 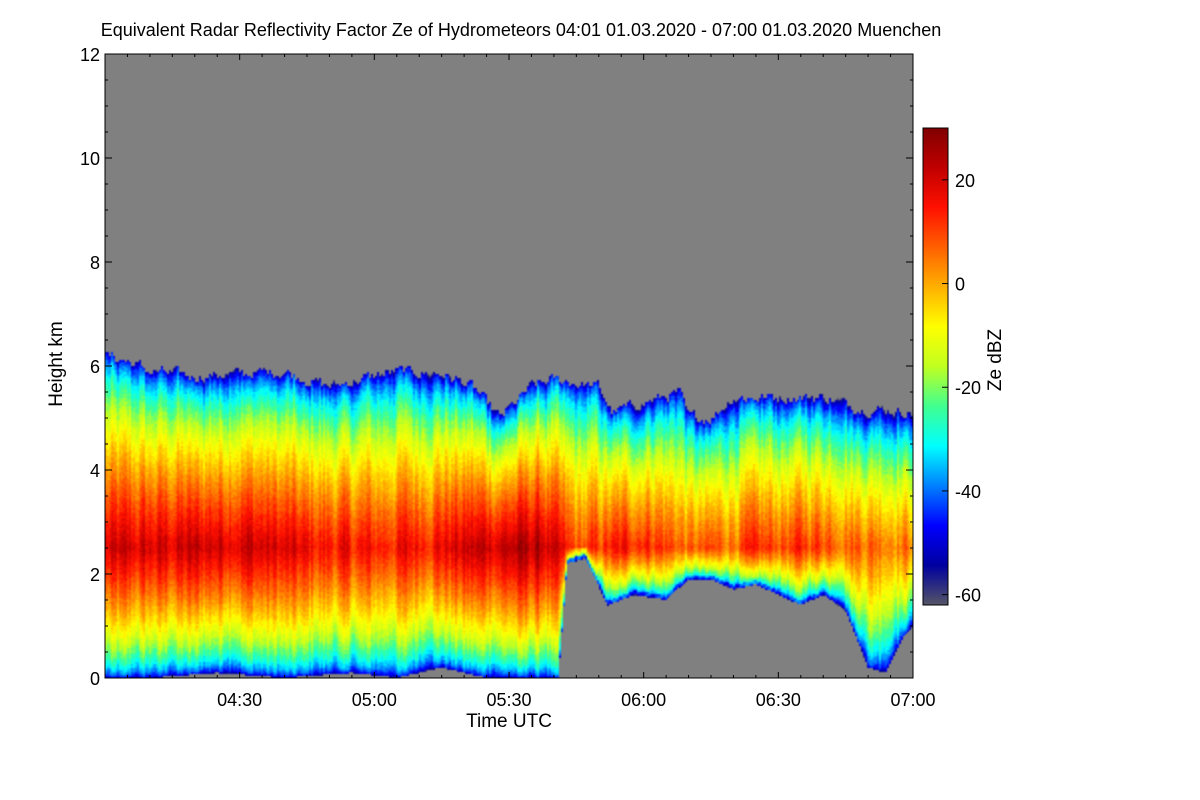 I want to click on y-tick-label: 4, so click(x=95, y=471).